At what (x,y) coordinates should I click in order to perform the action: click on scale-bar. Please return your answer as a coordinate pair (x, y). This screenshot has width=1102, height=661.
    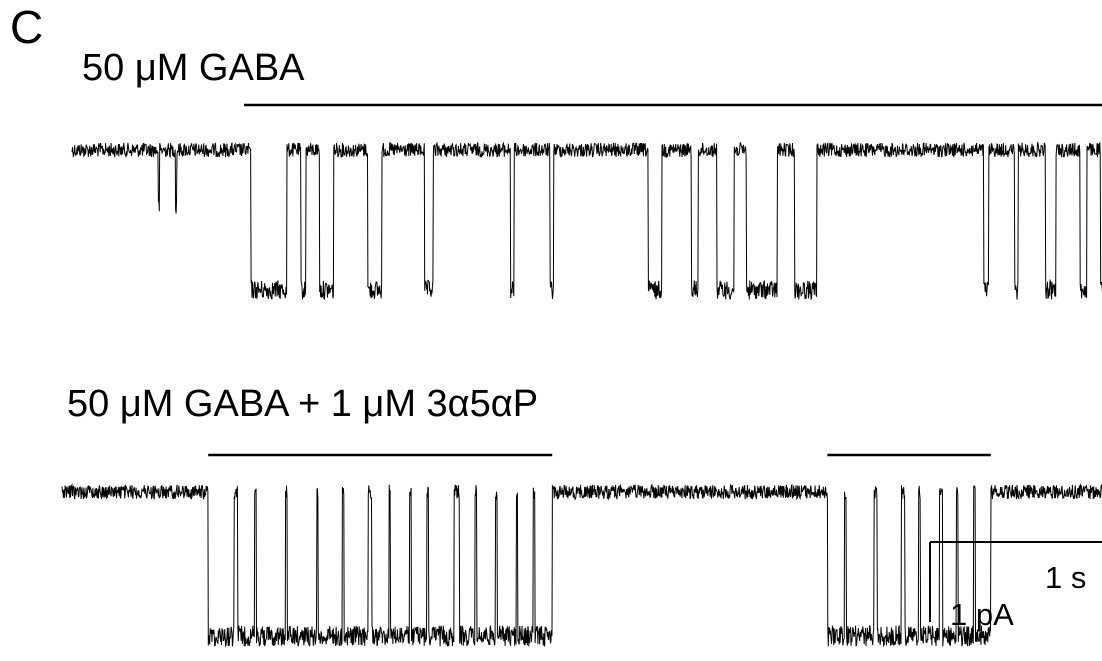
    Looking at the image, I should click on (1015, 581).